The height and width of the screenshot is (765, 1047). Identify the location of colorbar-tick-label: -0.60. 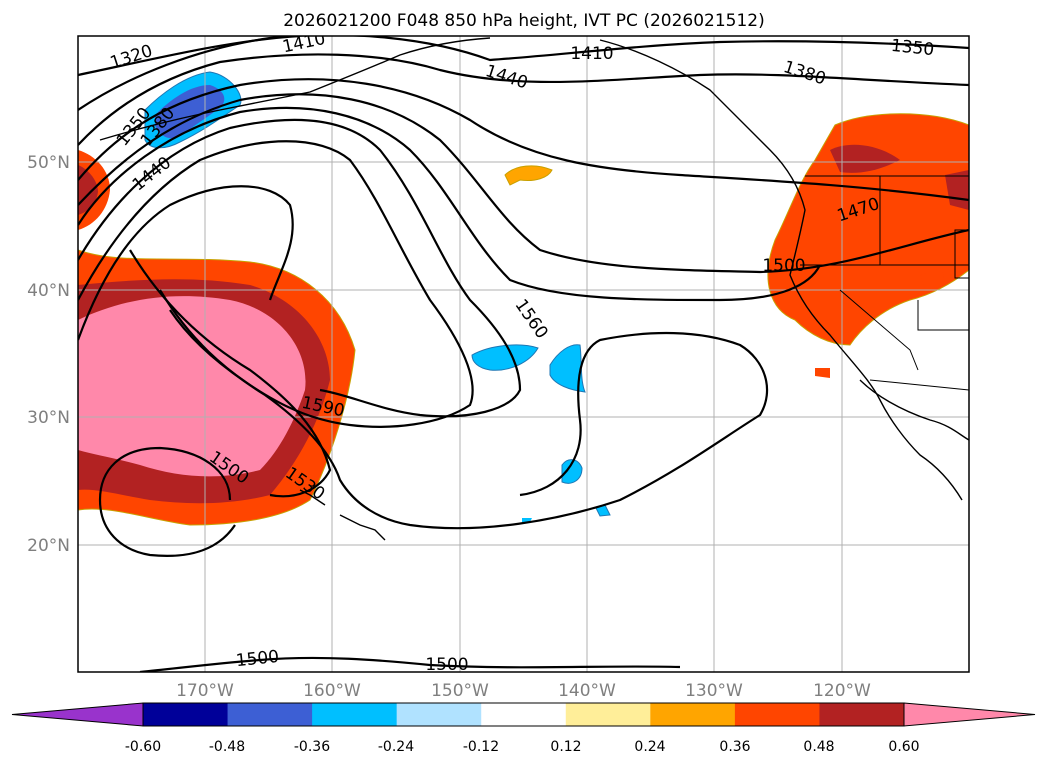
(143, 747).